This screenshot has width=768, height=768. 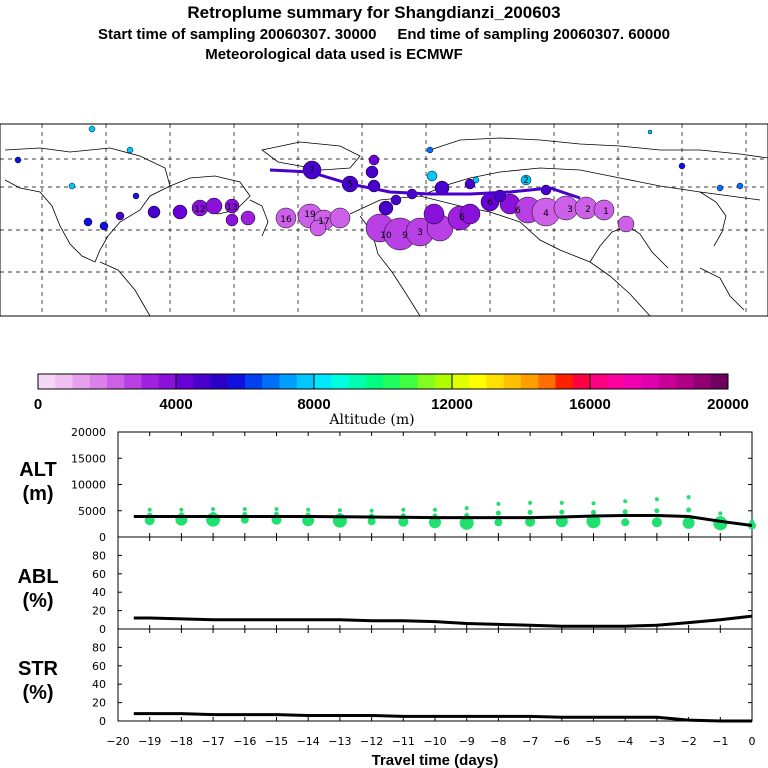 What do you see at coordinates (308, 741) in the screenshot?
I see `x-tick-label: −14` at bounding box center [308, 741].